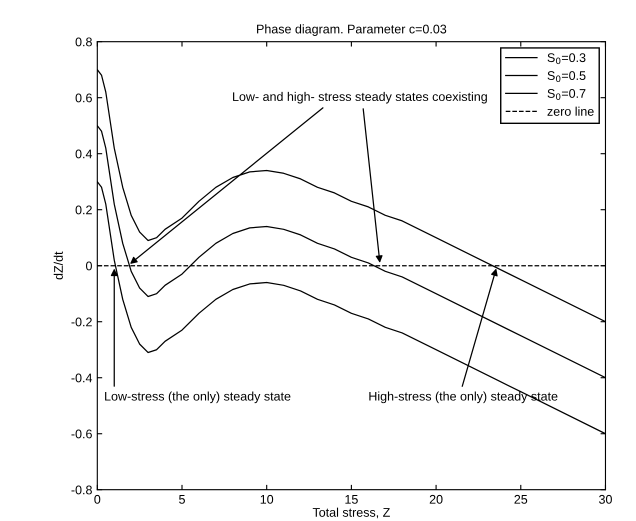  What do you see at coordinates (605, 499) in the screenshot?
I see `x-tick-label: 30` at bounding box center [605, 499].